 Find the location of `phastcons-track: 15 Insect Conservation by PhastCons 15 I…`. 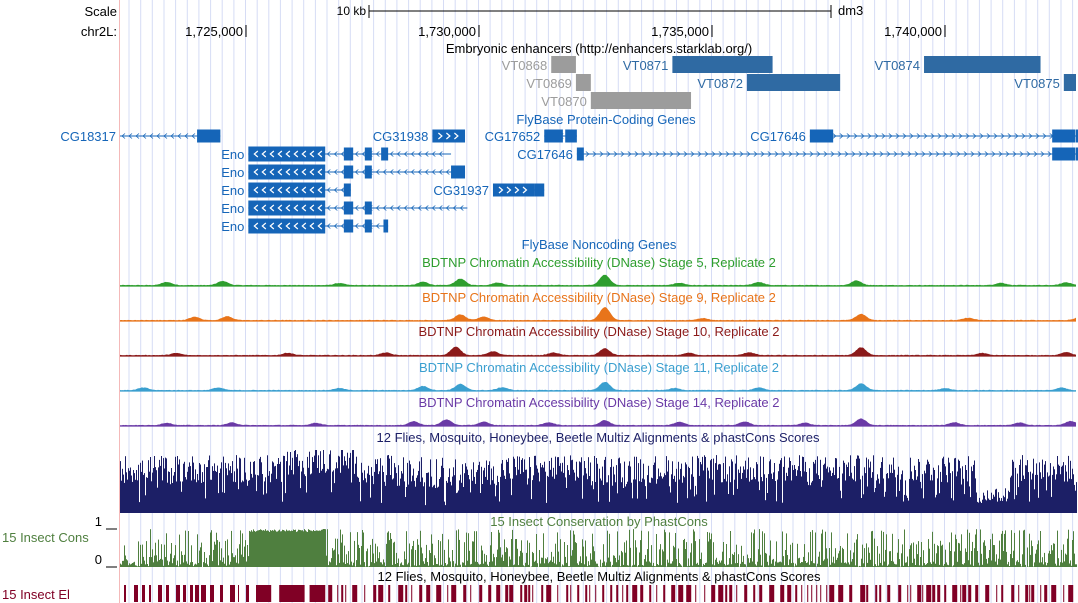

phastcons-track: 15 Insect Conservation by PhastCons 15 I… is located at coordinates (539, 541).